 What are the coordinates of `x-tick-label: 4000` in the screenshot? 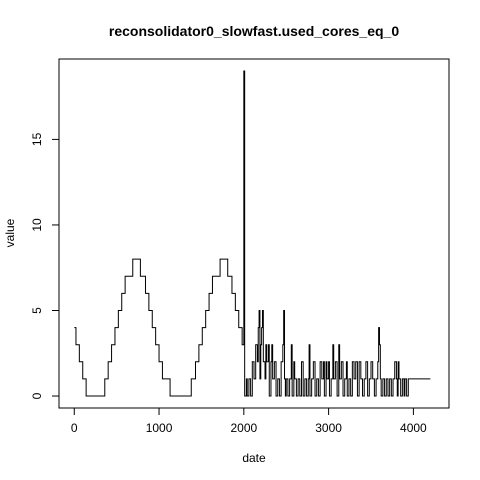 It's located at (413, 428).